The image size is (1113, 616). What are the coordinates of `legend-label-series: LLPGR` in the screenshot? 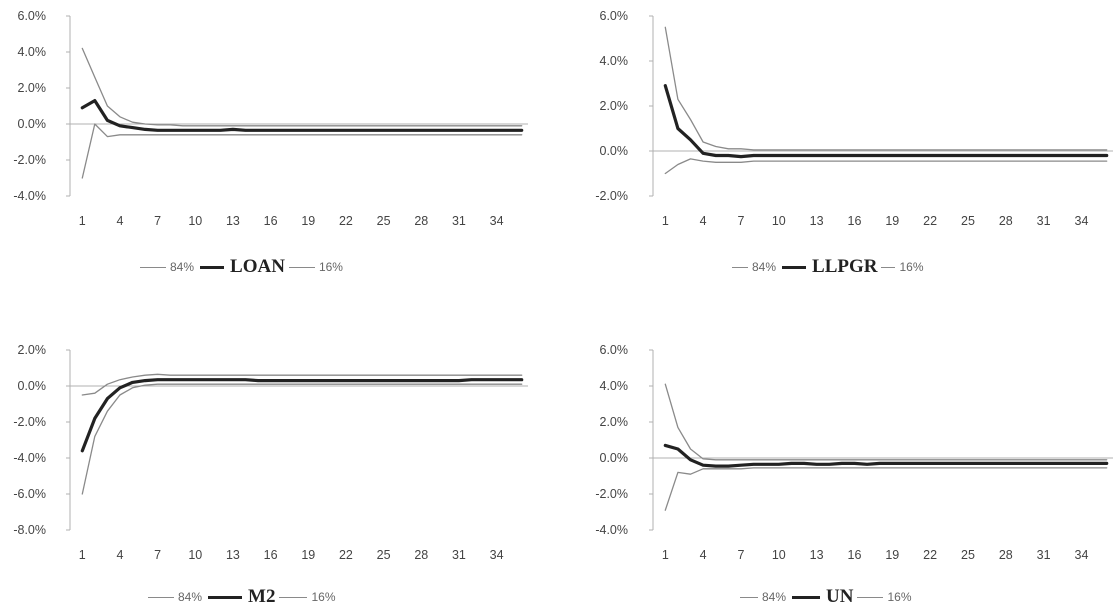 It's located at (845, 266).